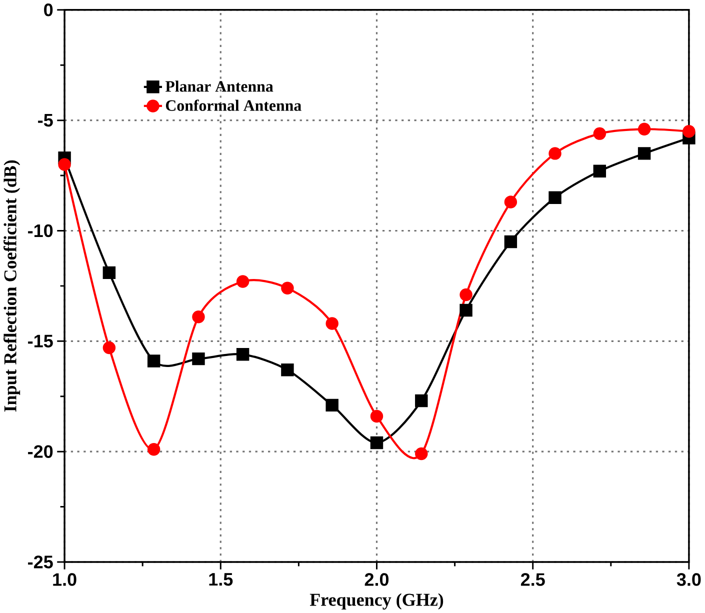 The image size is (705, 613). What do you see at coordinates (40, 562) in the screenshot?
I see `y-tick-label: -25` at bounding box center [40, 562].